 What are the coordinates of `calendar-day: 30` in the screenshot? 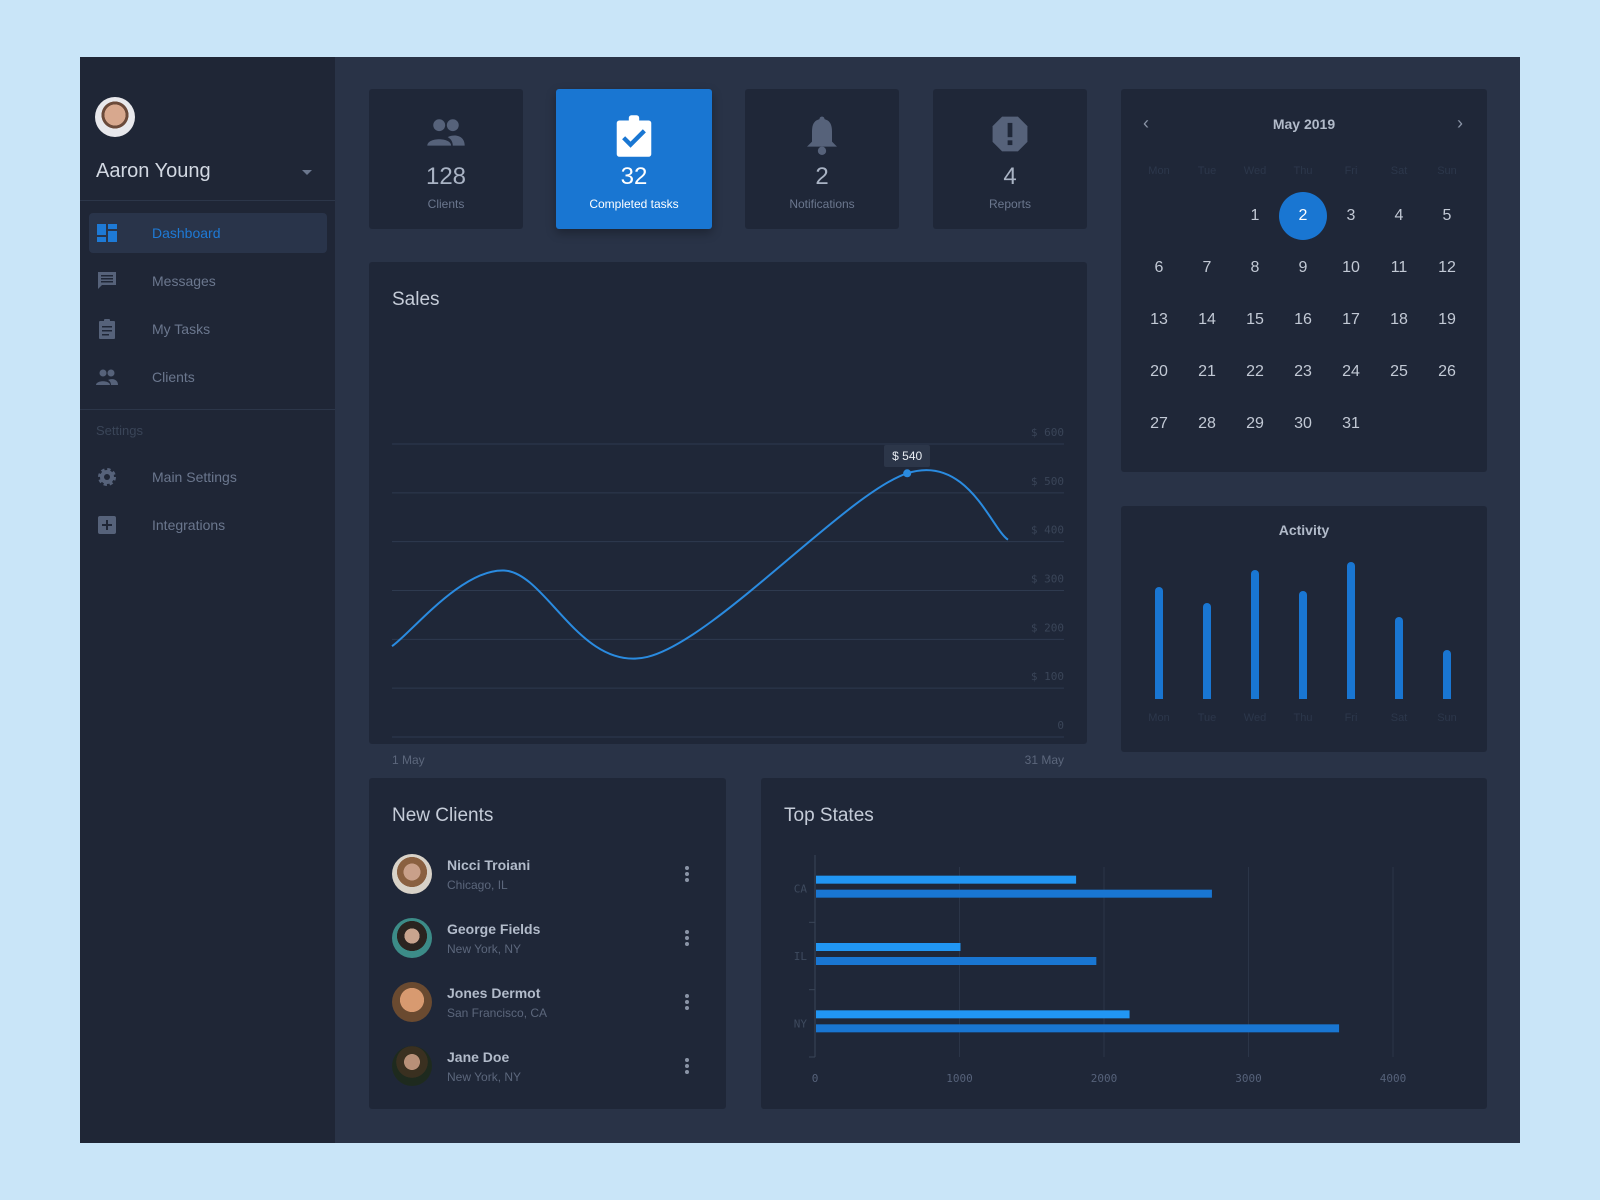 It's located at (1303, 423).